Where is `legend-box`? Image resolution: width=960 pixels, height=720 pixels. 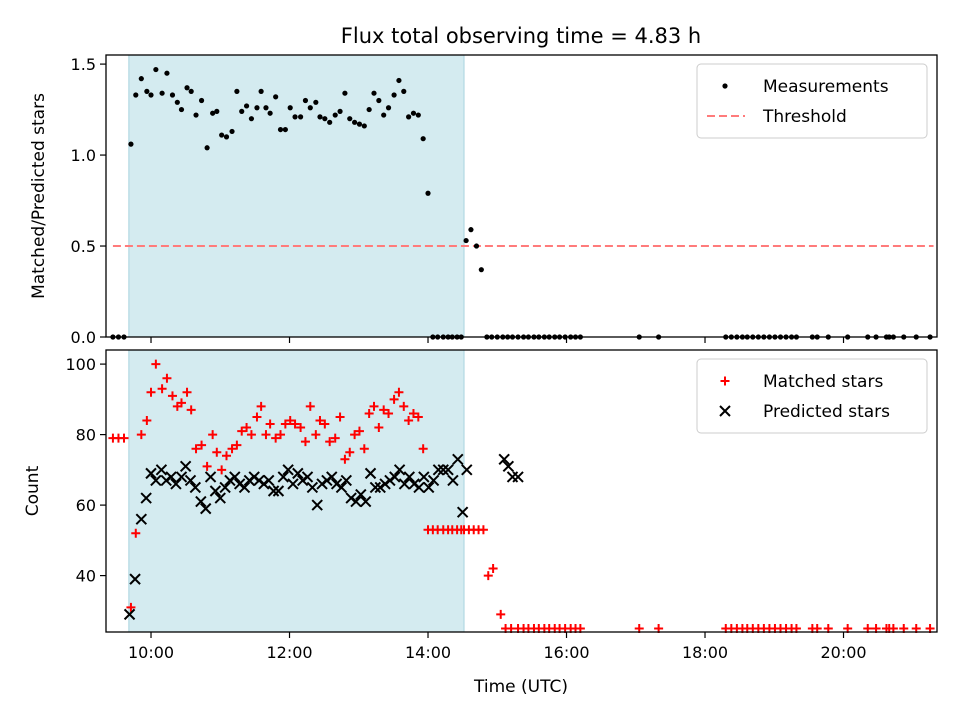
legend-box is located at coordinates (812, 101).